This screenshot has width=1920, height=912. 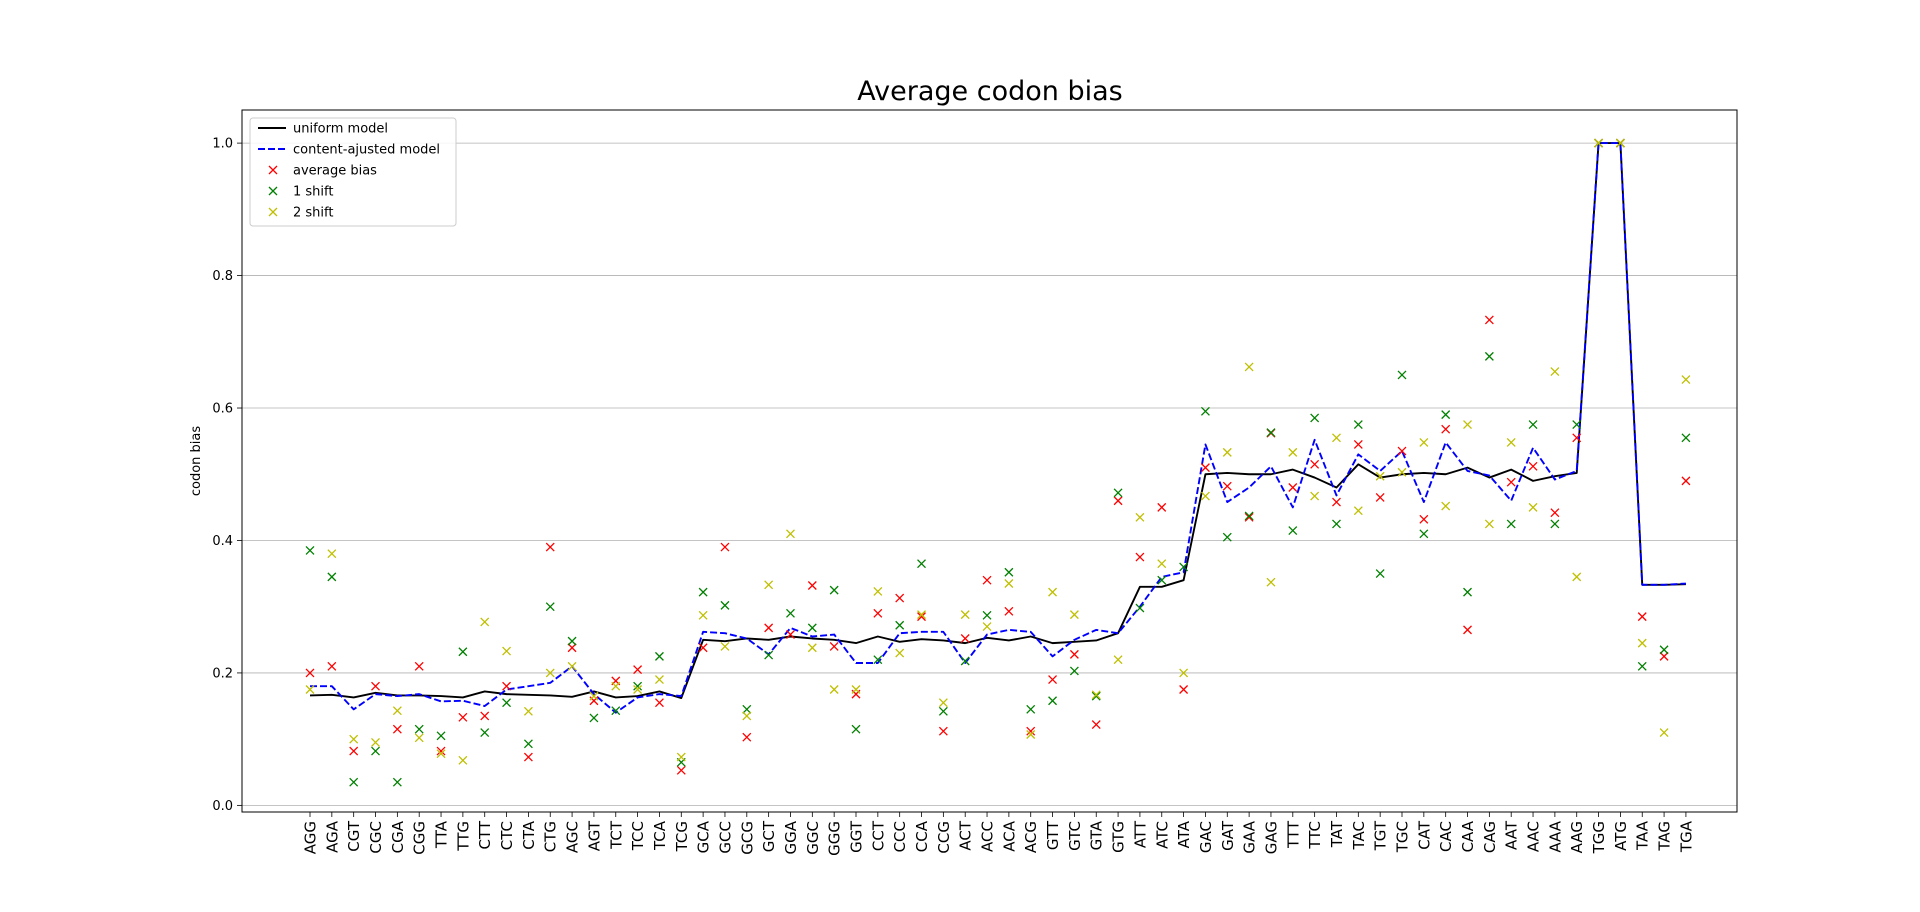 I want to click on legend-label: content-ajusted model, so click(x=366, y=150).